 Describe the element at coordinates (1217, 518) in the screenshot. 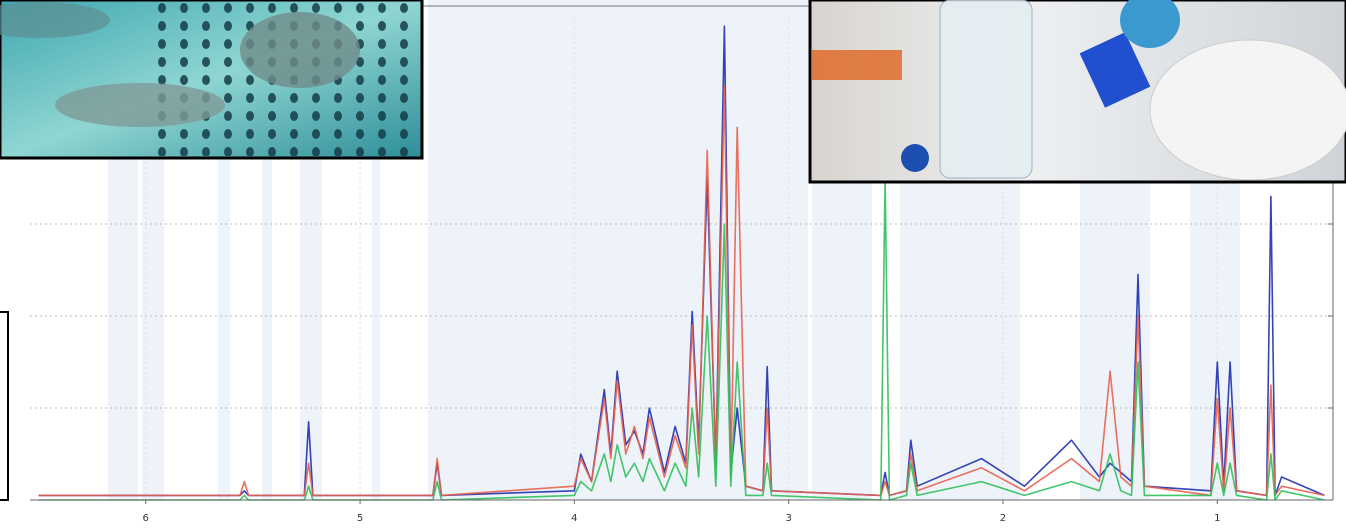

I see `x-tick-label: 1` at that location.